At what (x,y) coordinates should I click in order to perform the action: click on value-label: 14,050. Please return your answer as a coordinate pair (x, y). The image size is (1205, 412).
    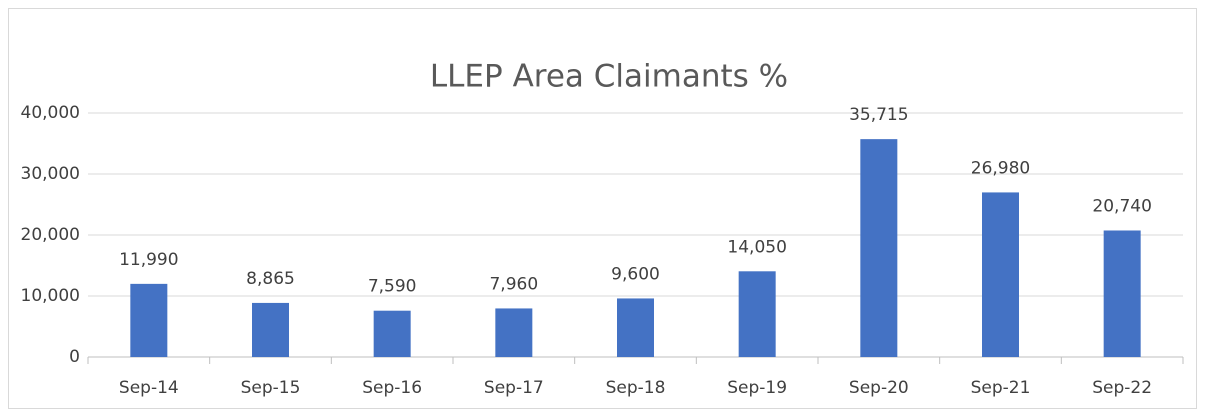
    Looking at the image, I should click on (756, 247).